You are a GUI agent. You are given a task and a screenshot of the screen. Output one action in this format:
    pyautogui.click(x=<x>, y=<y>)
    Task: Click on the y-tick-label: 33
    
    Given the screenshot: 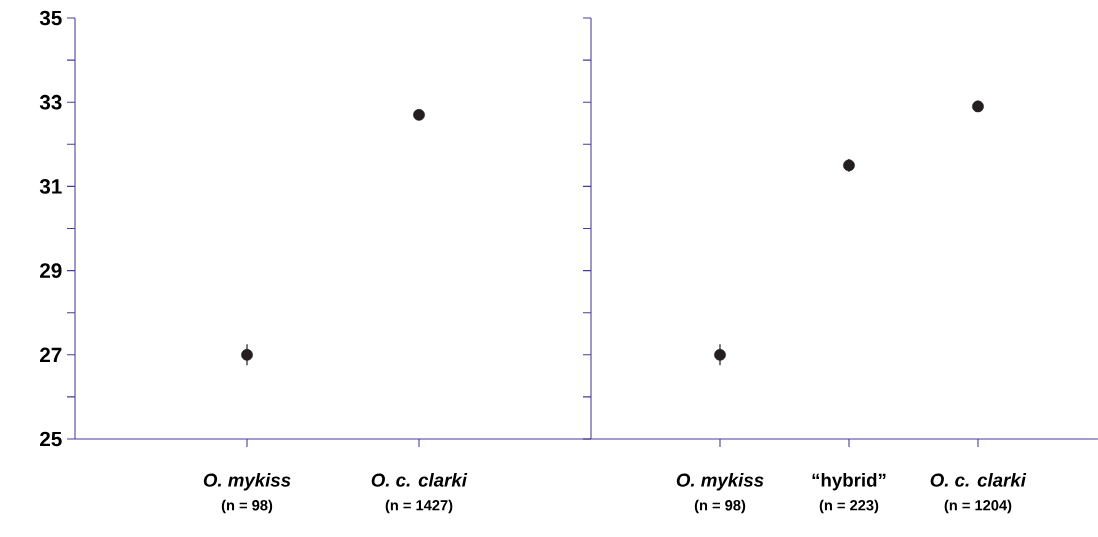 What is the action you would take?
    pyautogui.click(x=50, y=102)
    